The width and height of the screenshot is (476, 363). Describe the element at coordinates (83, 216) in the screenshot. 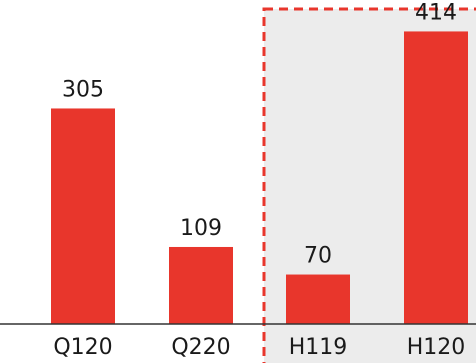

I see `bar-q120` at that location.